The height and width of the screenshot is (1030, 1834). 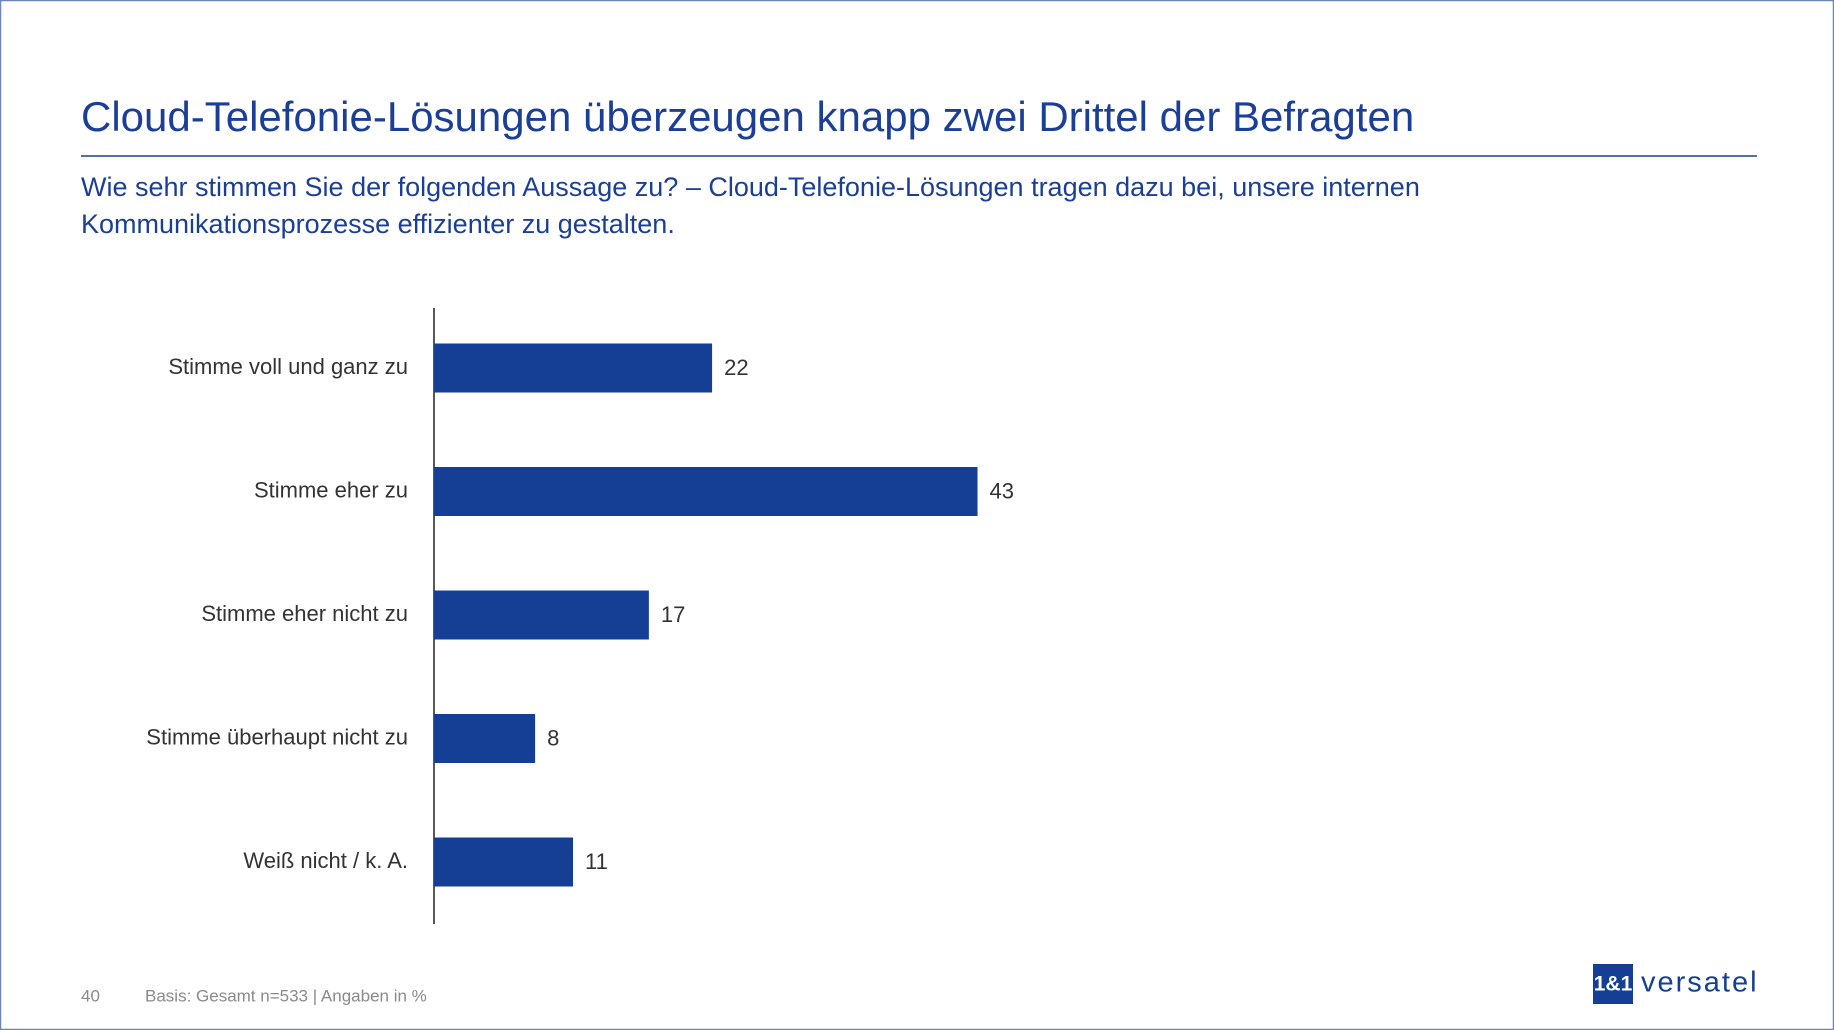 What do you see at coordinates (596, 861) in the screenshot?
I see `value-label: 11` at bounding box center [596, 861].